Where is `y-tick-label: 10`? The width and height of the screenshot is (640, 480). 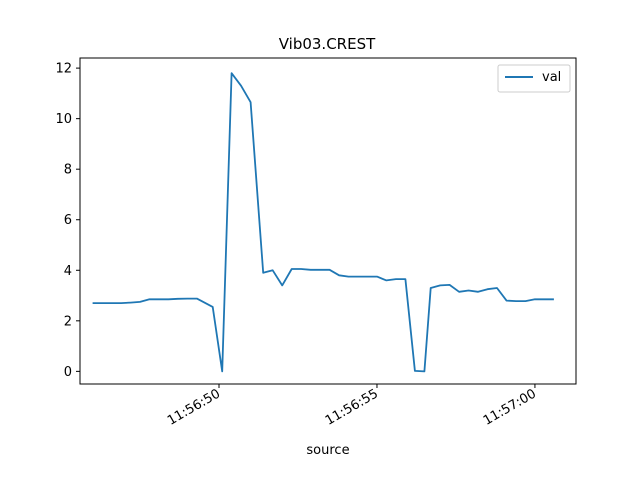 y-tick-label: 10 is located at coordinates (63, 119).